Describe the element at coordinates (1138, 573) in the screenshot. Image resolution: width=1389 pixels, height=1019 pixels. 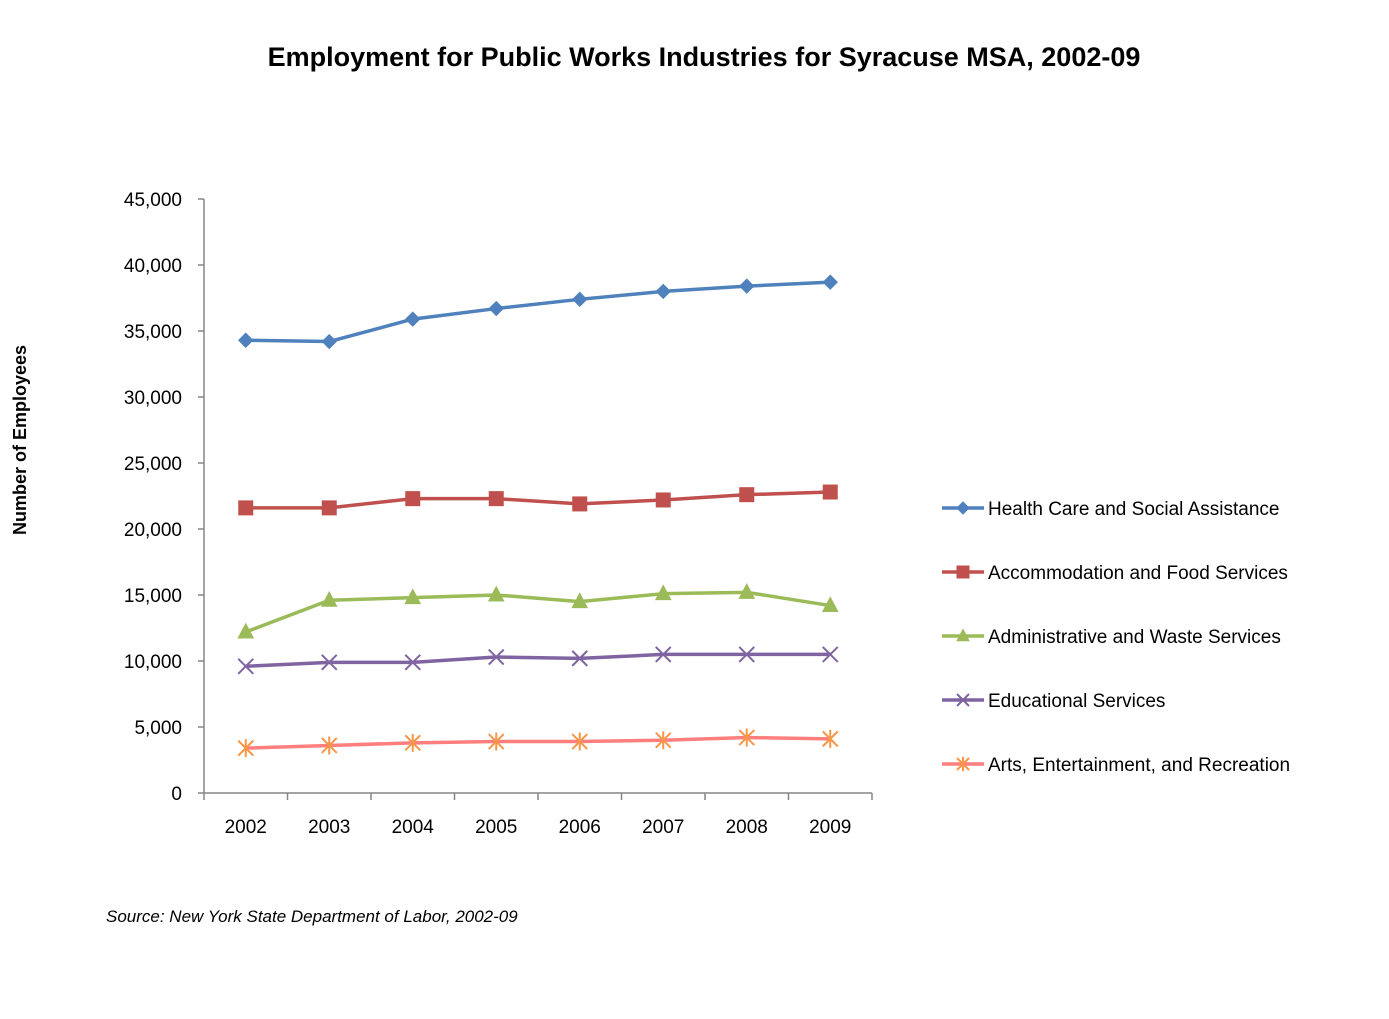
I see `legend-label: Accommodation and Food Services` at that location.